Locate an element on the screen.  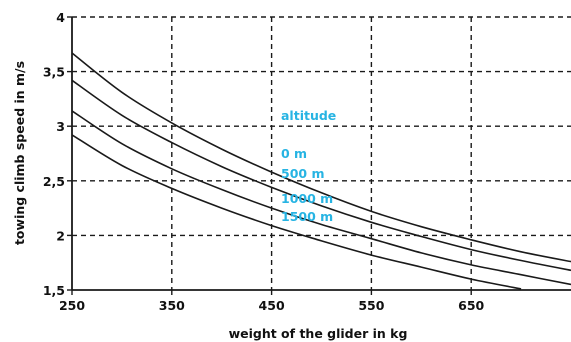
y-tick-label: 3 is located at coordinates (60, 126).